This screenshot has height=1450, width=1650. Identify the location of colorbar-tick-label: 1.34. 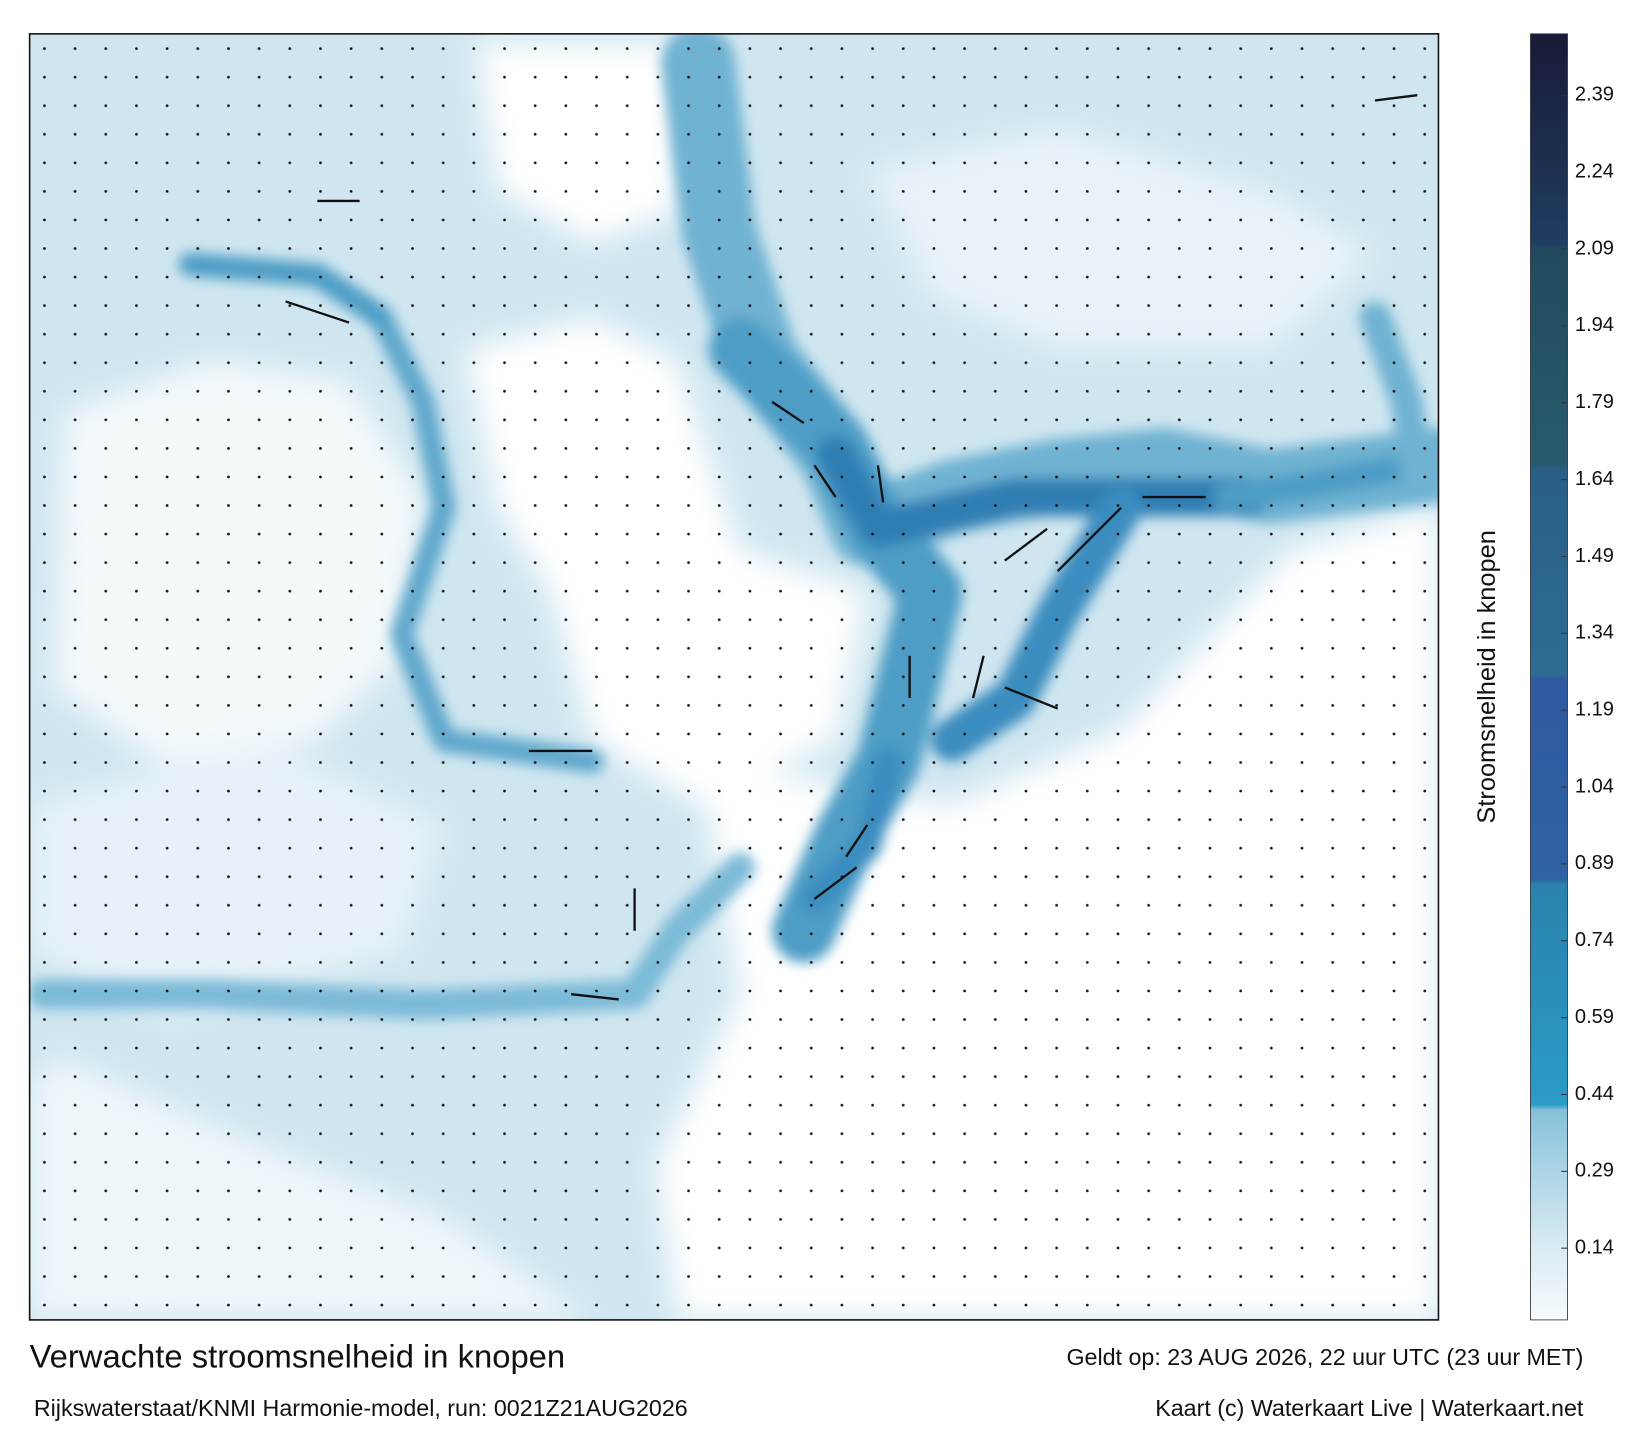
(1594, 633).